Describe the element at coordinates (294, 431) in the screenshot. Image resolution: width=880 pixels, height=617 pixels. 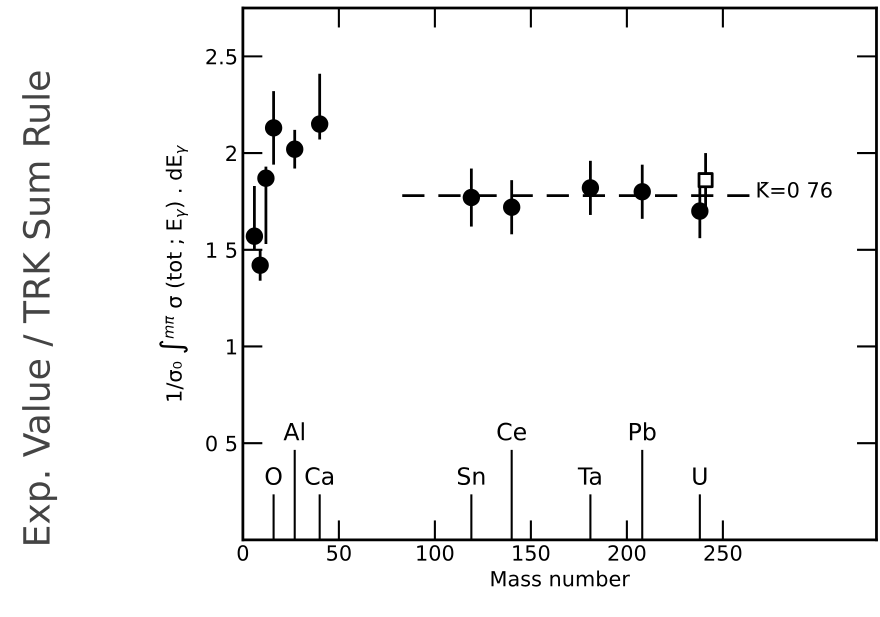
I see `ref-line-label: Al` at that location.